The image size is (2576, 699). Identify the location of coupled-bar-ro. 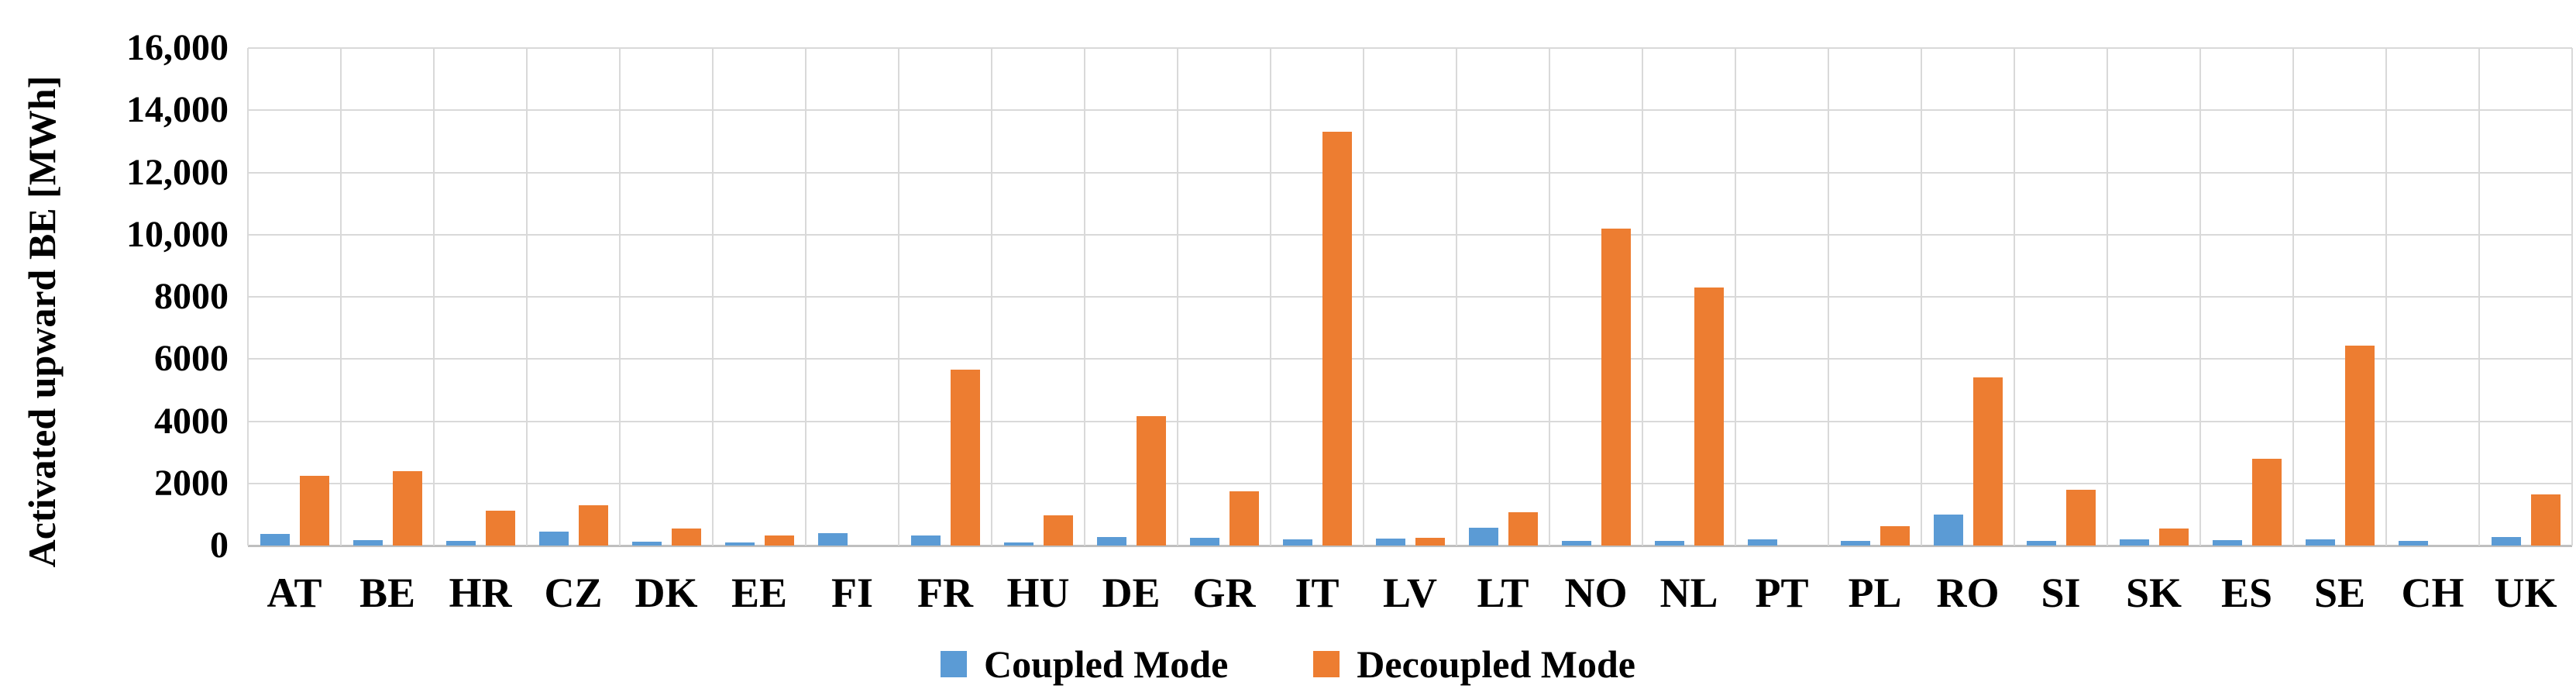
(1948, 530).